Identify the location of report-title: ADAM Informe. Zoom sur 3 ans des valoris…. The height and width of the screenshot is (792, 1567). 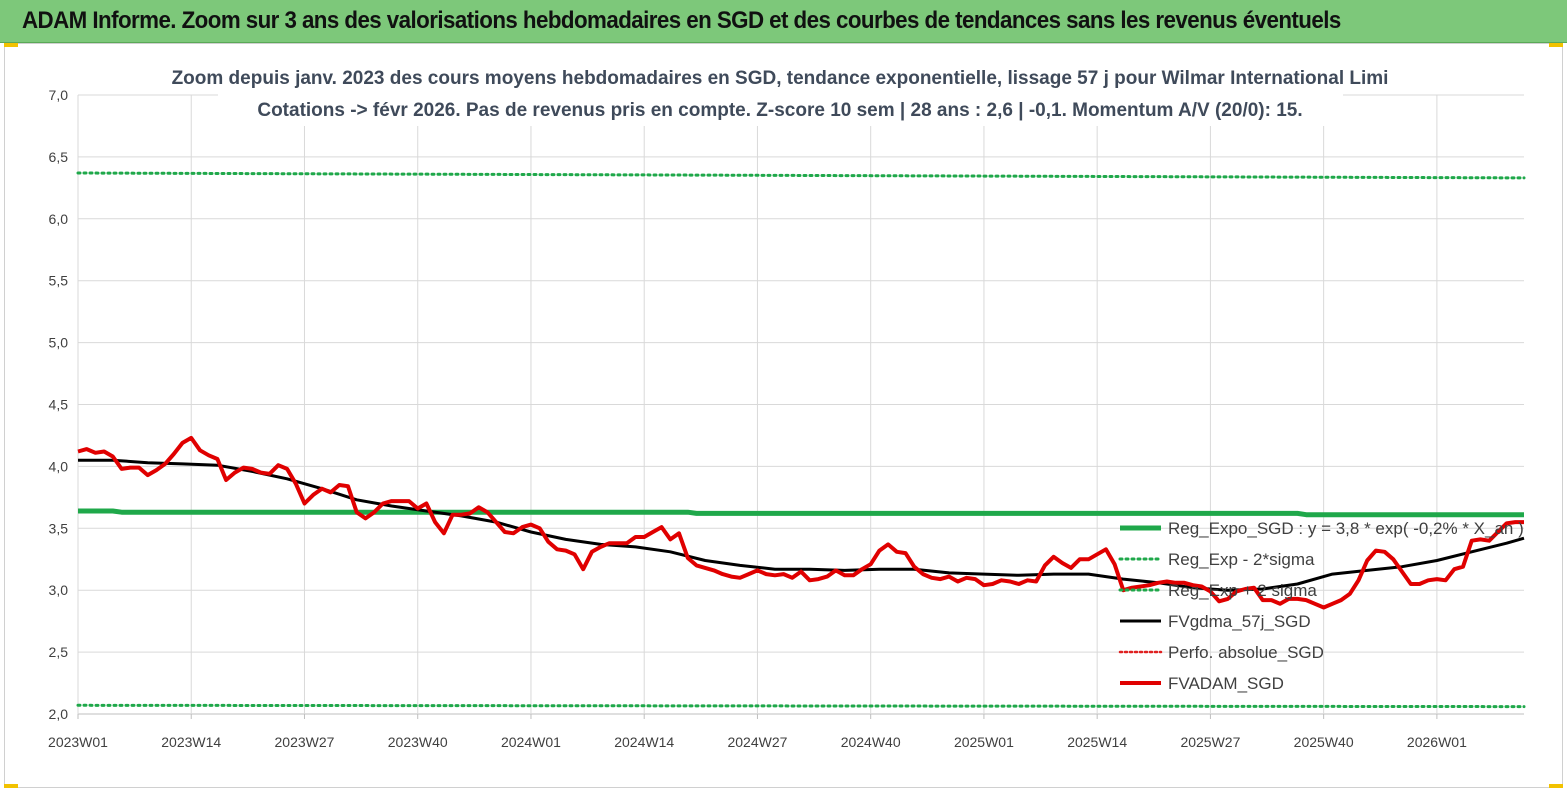
(681, 20).